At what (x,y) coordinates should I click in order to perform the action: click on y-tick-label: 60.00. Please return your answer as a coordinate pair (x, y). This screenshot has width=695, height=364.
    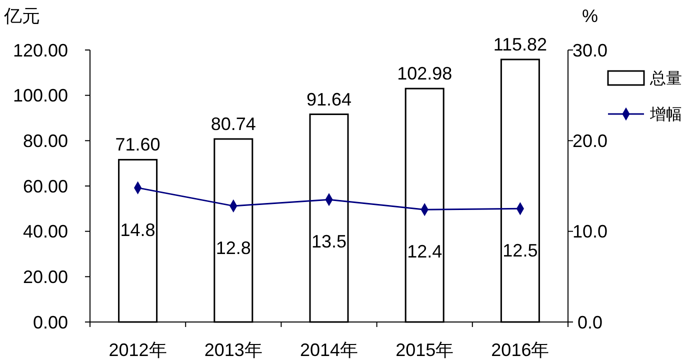
    Looking at the image, I should click on (45, 186).